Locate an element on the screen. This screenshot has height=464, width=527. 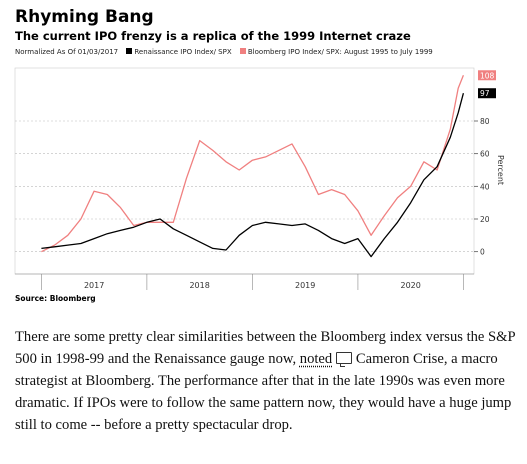
legend-label-renaissance: Renaissance IPO Index/ SPX is located at coordinates (183, 52).